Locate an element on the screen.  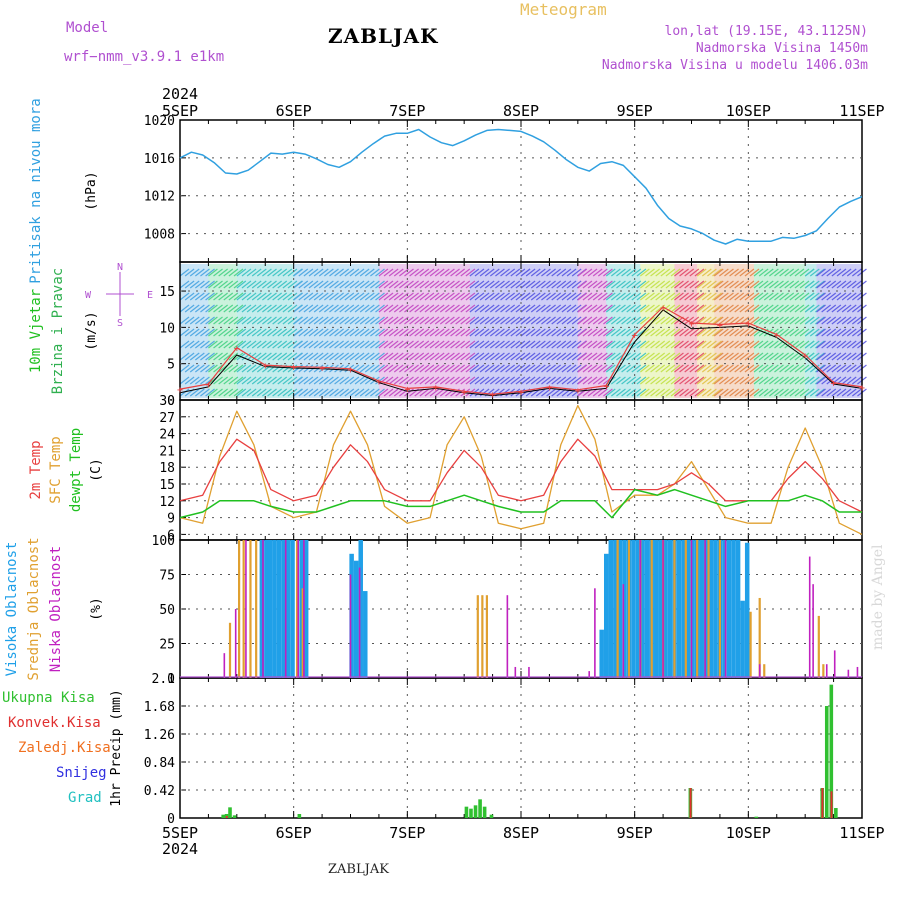
pressure-line is located at coordinates (521, 186).